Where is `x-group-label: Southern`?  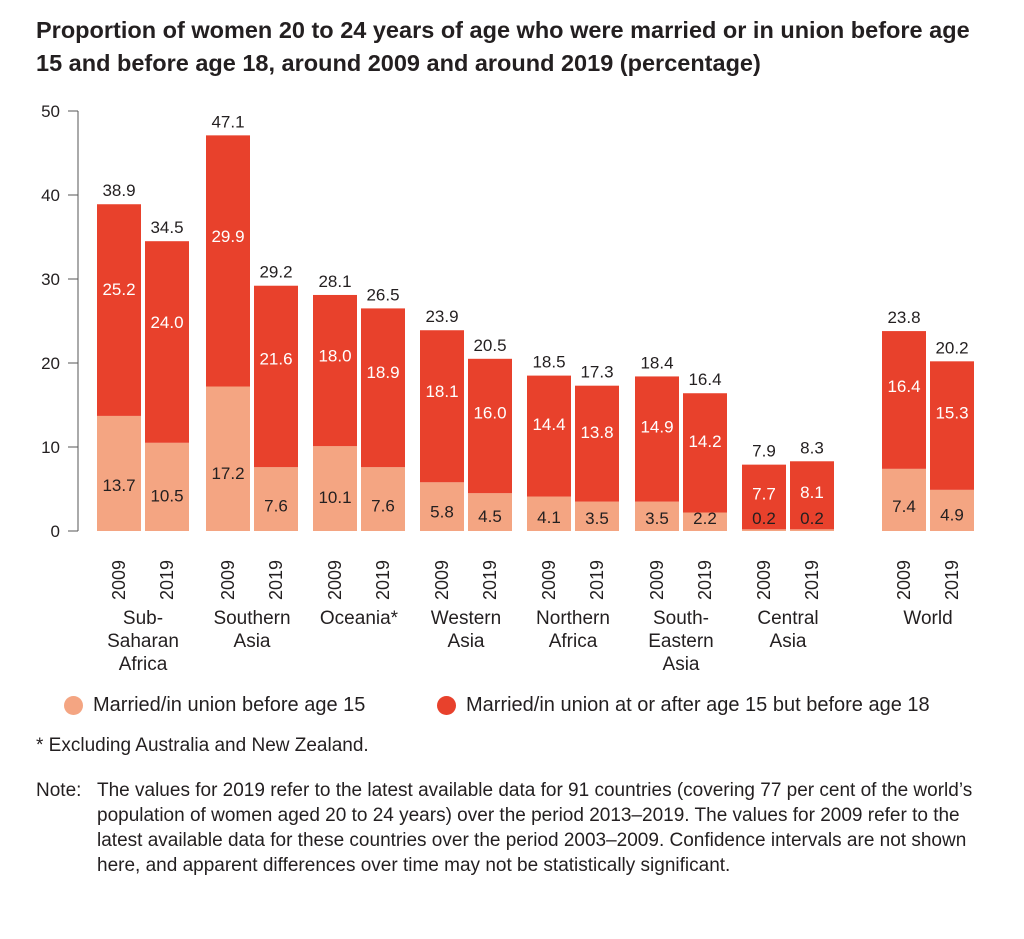 x-group-label: Southern is located at coordinates (251, 618).